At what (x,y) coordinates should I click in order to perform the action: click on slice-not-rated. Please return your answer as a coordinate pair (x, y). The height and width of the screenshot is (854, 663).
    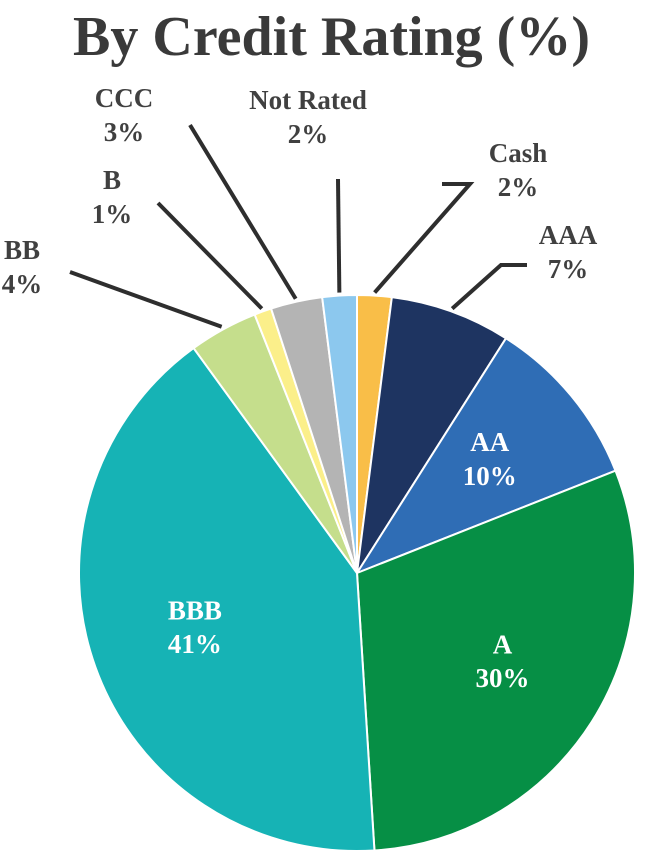
    Looking at the image, I should click on (339, 433).